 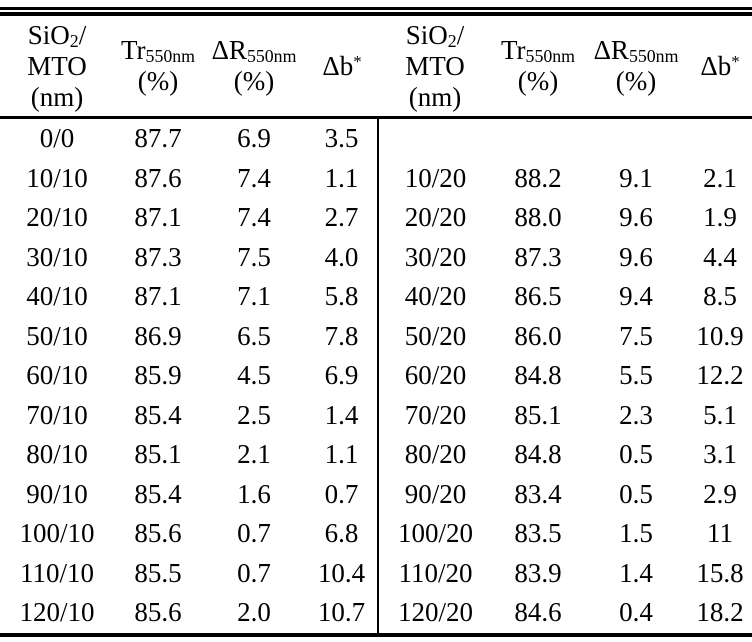 What do you see at coordinates (57, 493) in the screenshot?
I see `ratio-cell: 90/10` at bounding box center [57, 493].